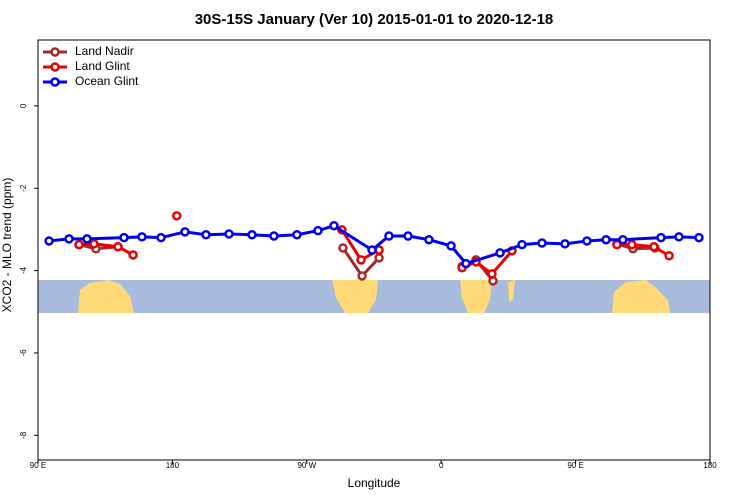  Describe the element at coordinates (7, 245) in the screenshot. I see `y-axis-label: XCO2 - MLO trend (ppm)` at that location.